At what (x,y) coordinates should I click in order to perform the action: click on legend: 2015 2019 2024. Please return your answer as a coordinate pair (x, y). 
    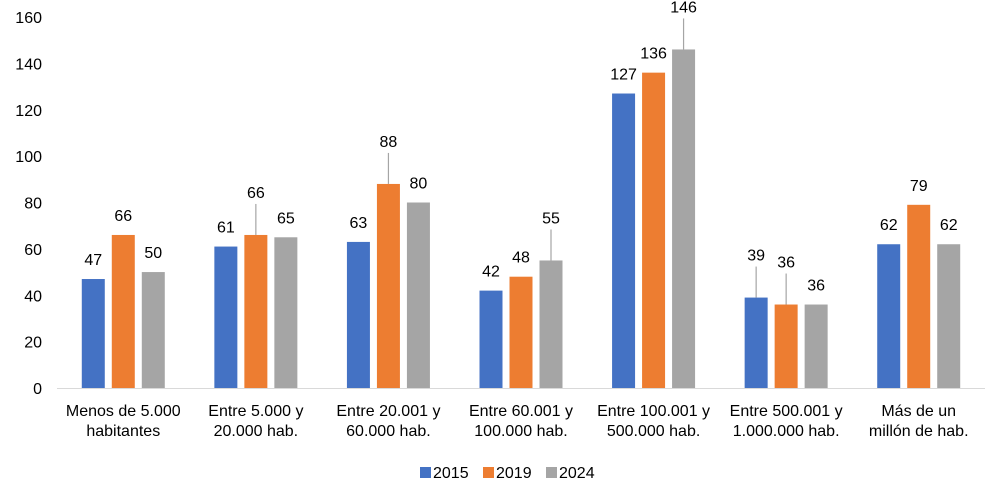
    Looking at the image, I should click on (507, 473).